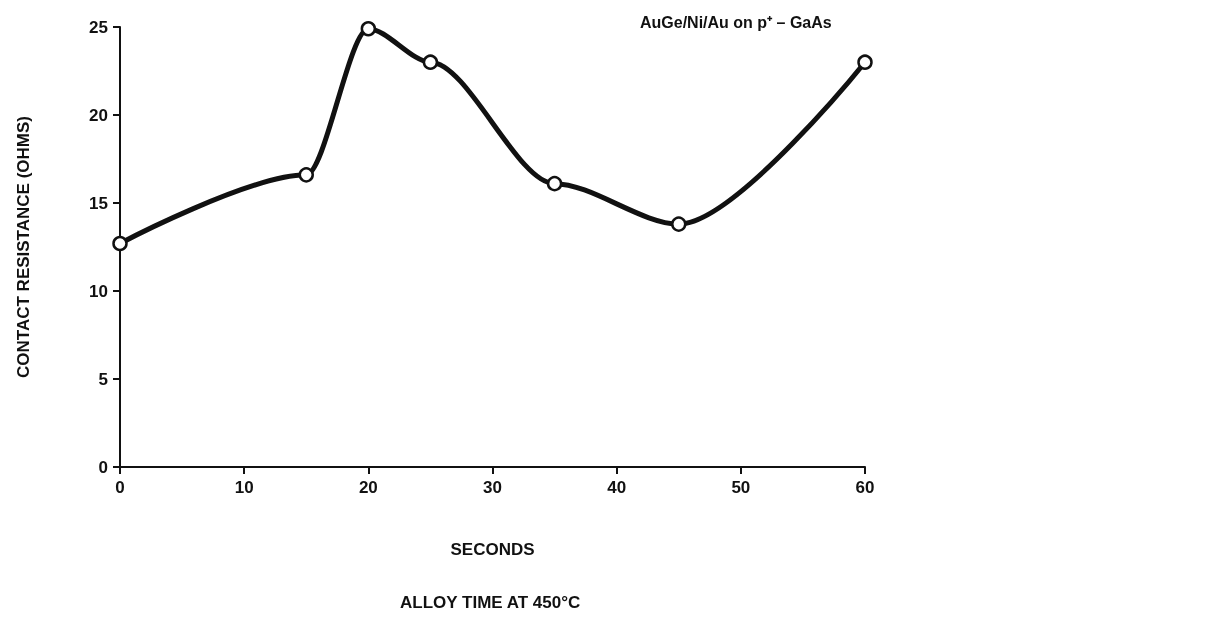 Image resolution: width=1205 pixels, height=622 pixels. Describe the element at coordinates (617, 487) in the screenshot. I see `x-tick-label: 40` at that location.